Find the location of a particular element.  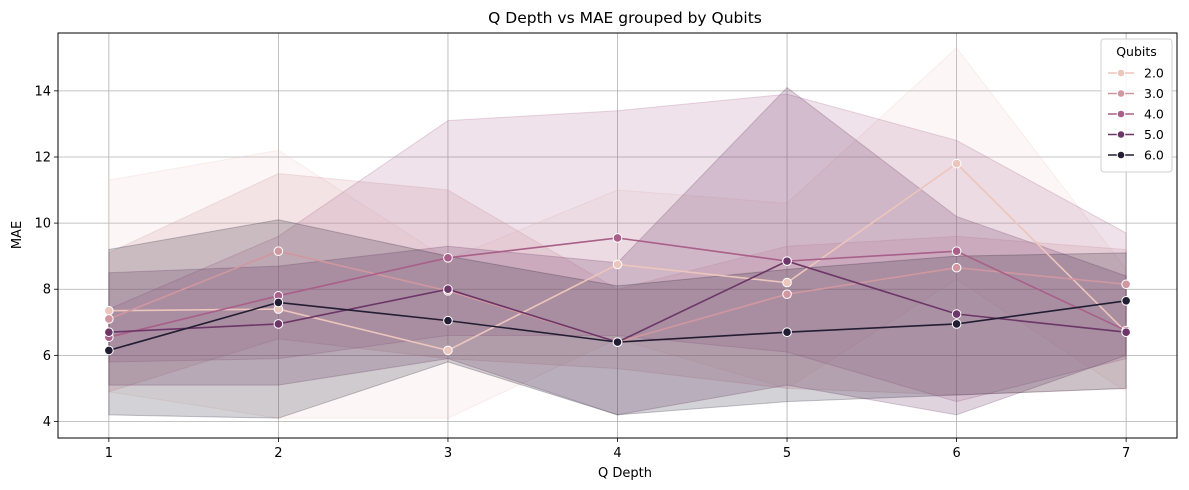

y-tick-label: 4 is located at coordinates (47, 422).